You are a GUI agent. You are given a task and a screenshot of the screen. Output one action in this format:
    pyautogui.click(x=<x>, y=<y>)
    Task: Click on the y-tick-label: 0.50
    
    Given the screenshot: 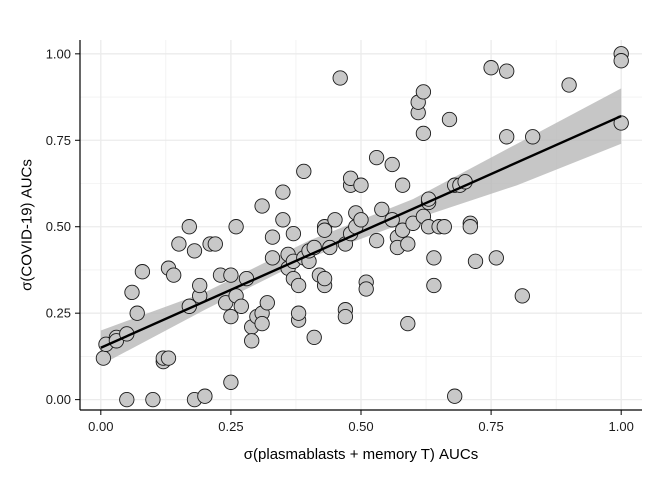 What is the action you would take?
    pyautogui.click(x=58, y=226)
    